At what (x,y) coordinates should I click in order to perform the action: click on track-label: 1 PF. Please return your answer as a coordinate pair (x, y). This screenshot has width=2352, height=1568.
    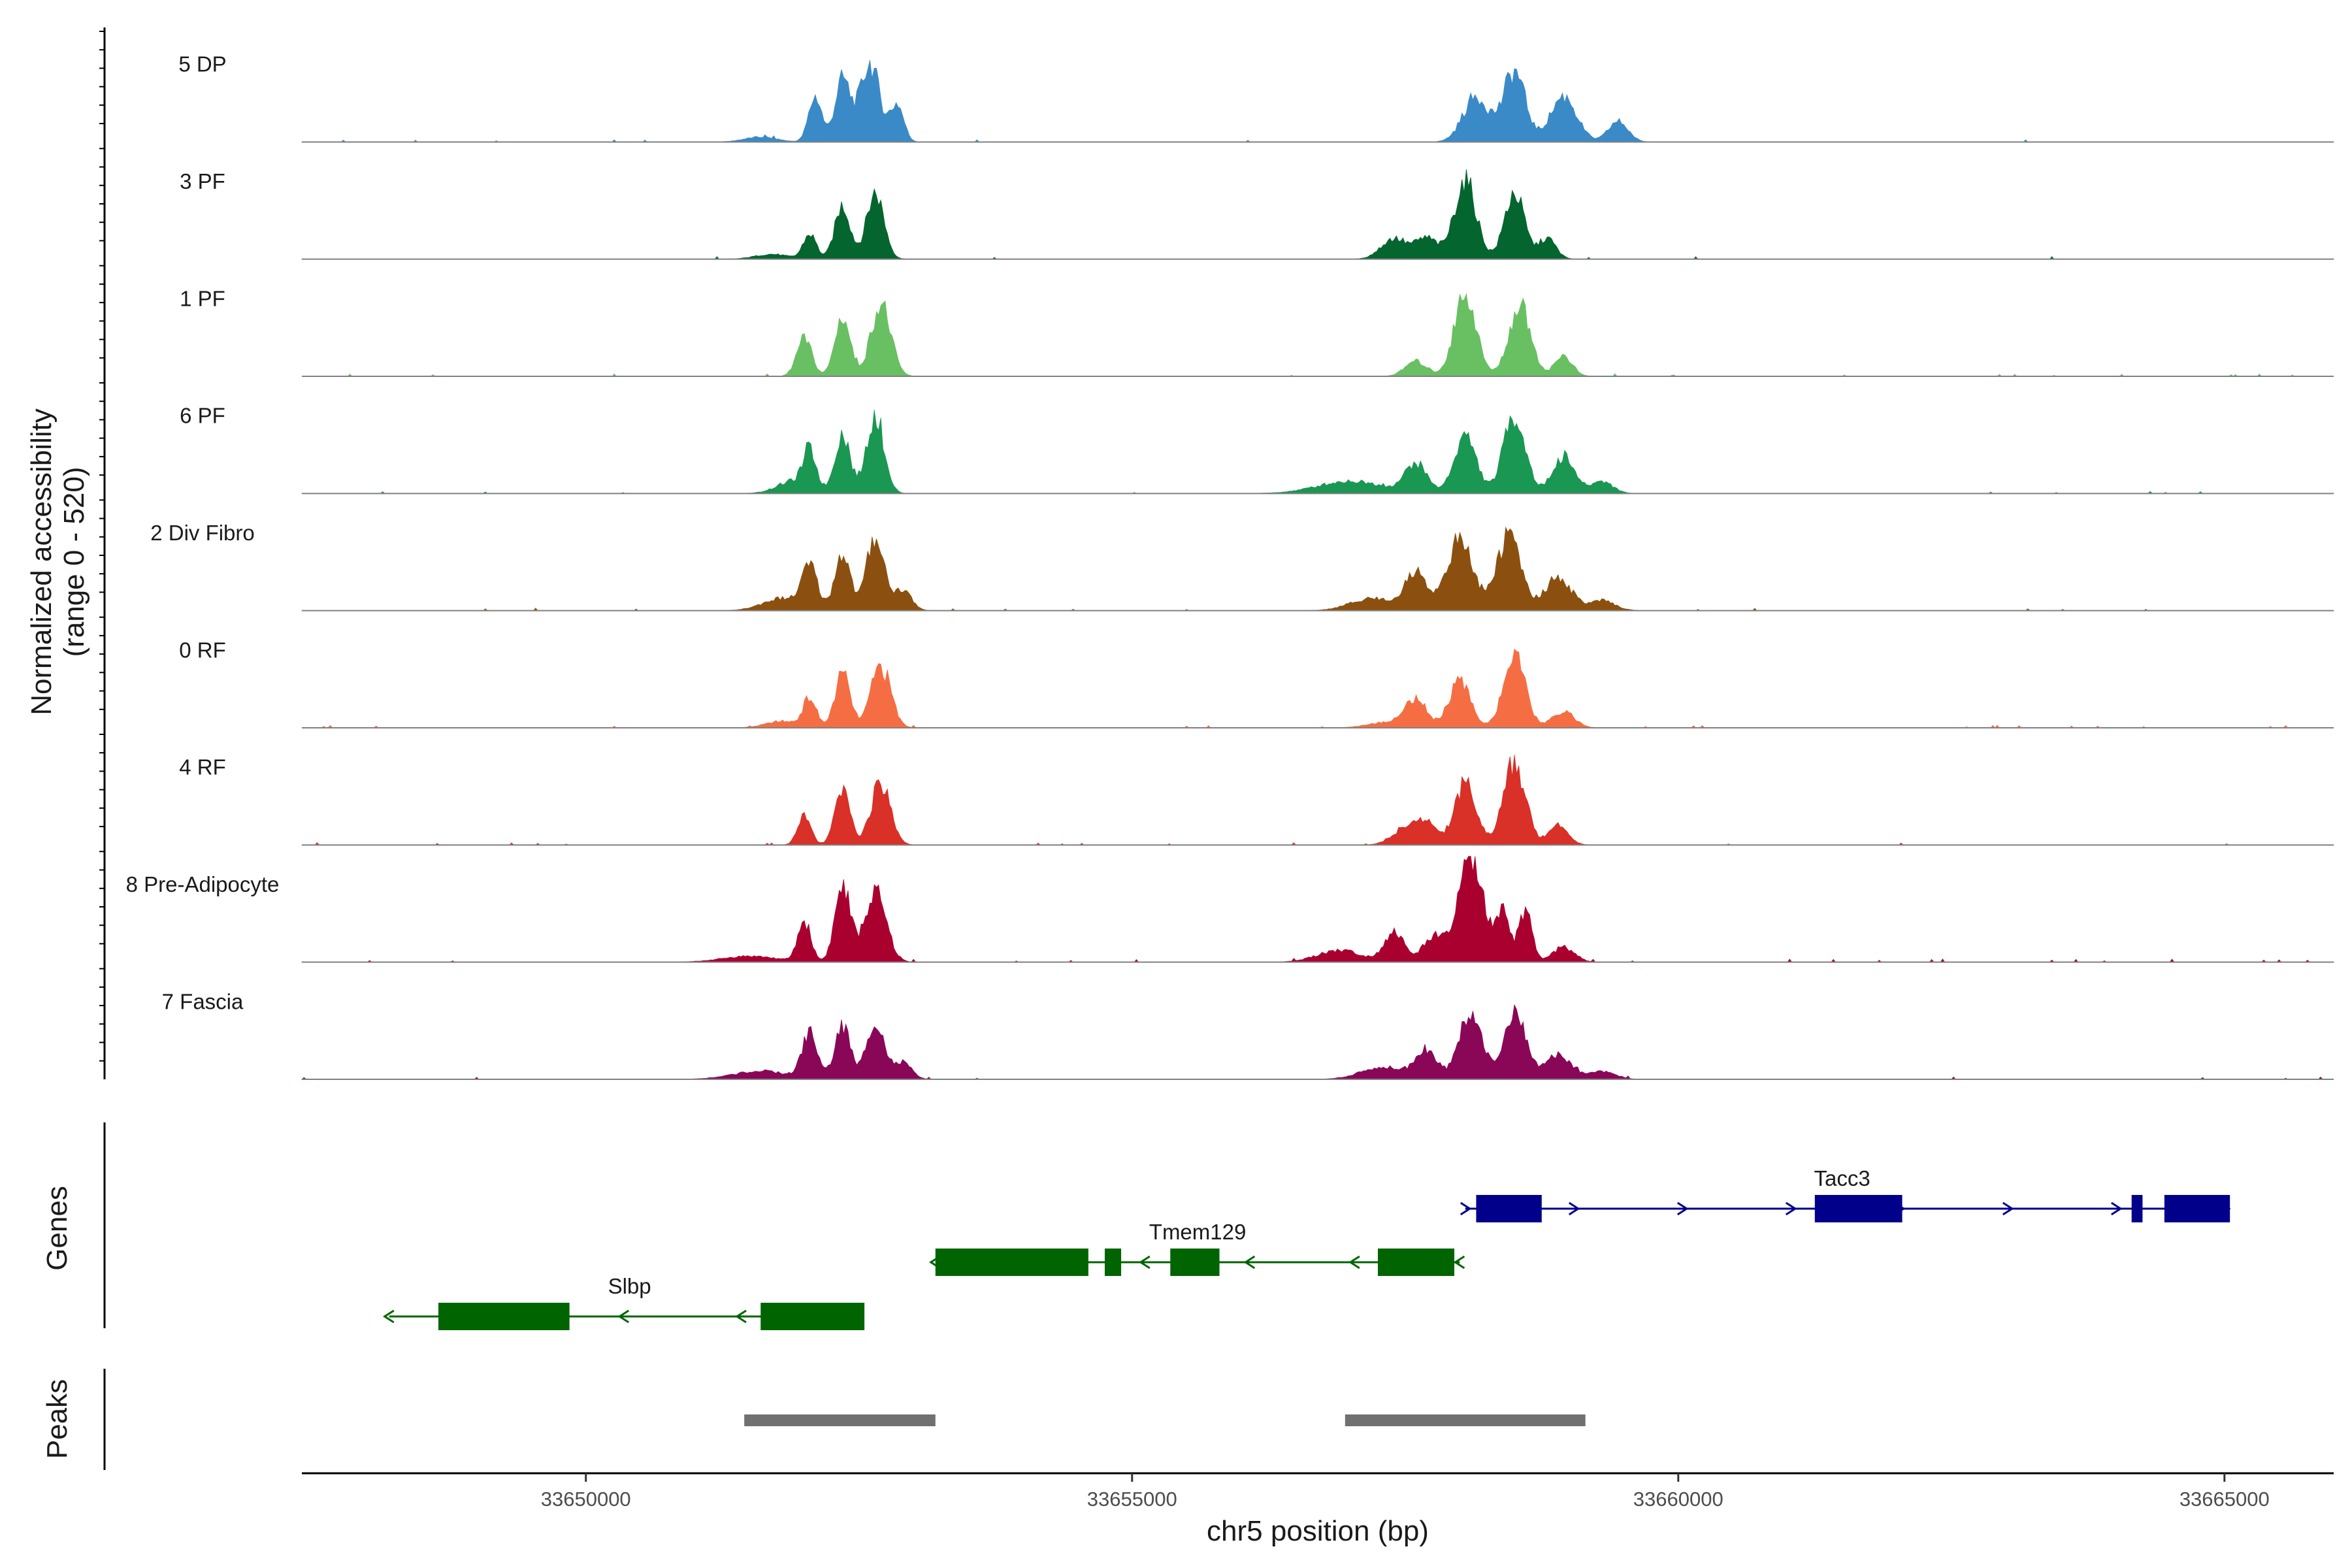
    Looking at the image, I should click on (202, 298).